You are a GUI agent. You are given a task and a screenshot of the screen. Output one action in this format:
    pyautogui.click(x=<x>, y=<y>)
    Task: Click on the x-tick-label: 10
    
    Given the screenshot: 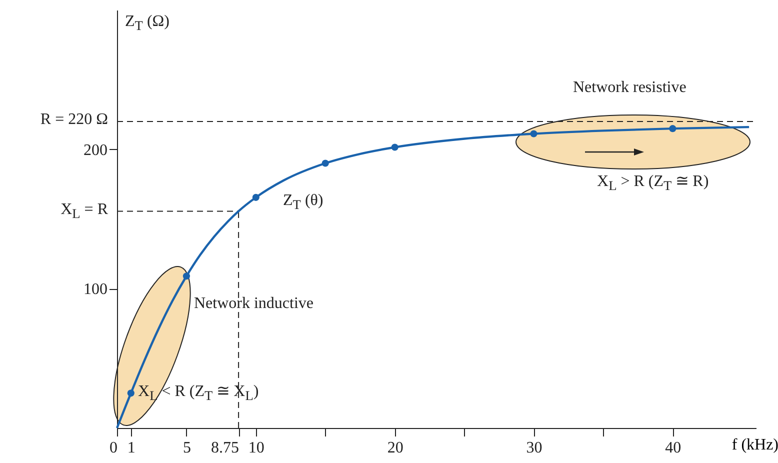 What is the action you would take?
    pyautogui.click(x=256, y=448)
    